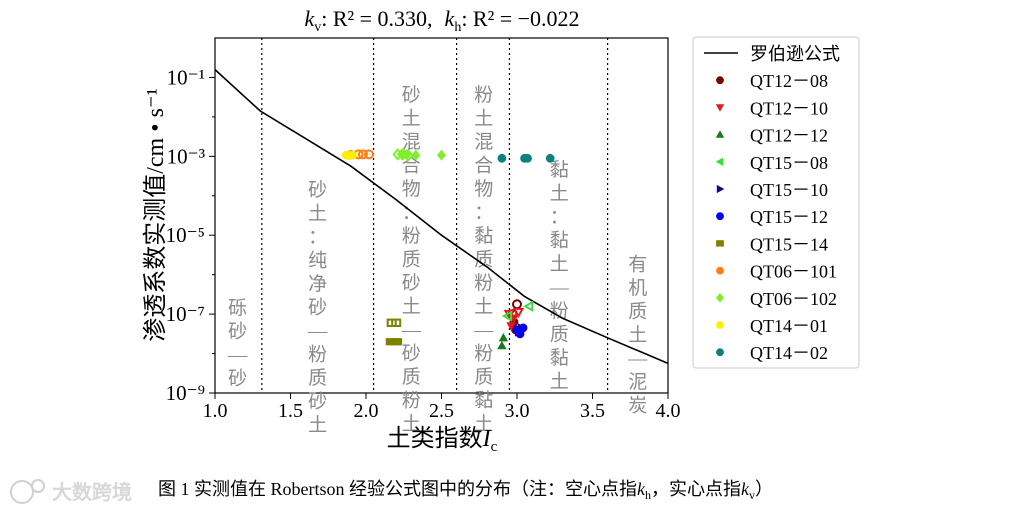 This screenshot has width=1031, height=517. What do you see at coordinates (789, 244) in the screenshot?
I see `legend-label-6: QT15－14` at bounding box center [789, 244].